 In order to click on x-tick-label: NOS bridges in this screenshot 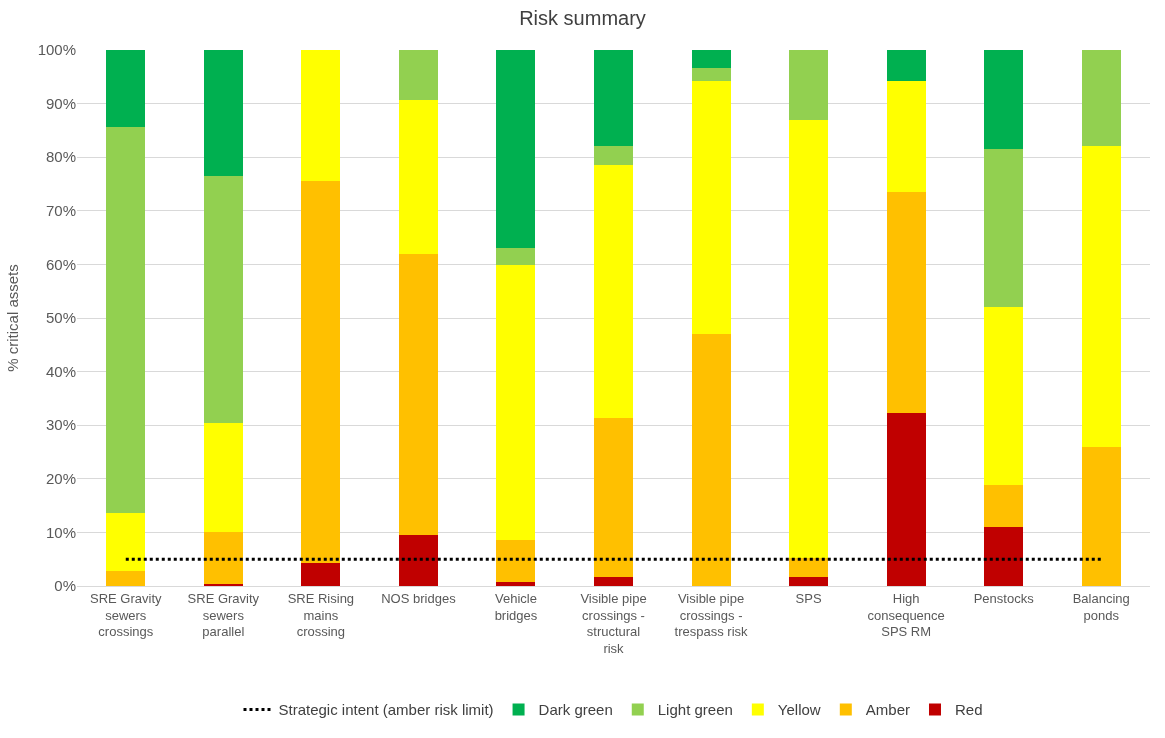, I will do `click(419, 598)`.